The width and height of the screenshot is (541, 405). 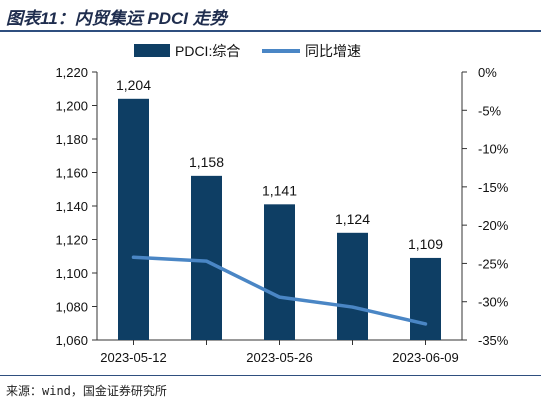 What do you see at coordinates (487, 72) in the screenshot?
I see `y-right-tick-label: 0%` at bounding box center [487, 72].